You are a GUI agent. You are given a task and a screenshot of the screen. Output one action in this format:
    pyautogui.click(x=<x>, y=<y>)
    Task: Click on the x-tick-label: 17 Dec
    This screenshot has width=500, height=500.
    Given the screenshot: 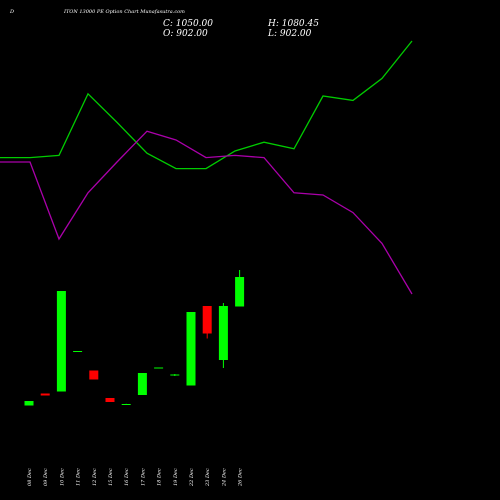 What is the action you would take?
    pyautogui.click(x=143, y=477)
    